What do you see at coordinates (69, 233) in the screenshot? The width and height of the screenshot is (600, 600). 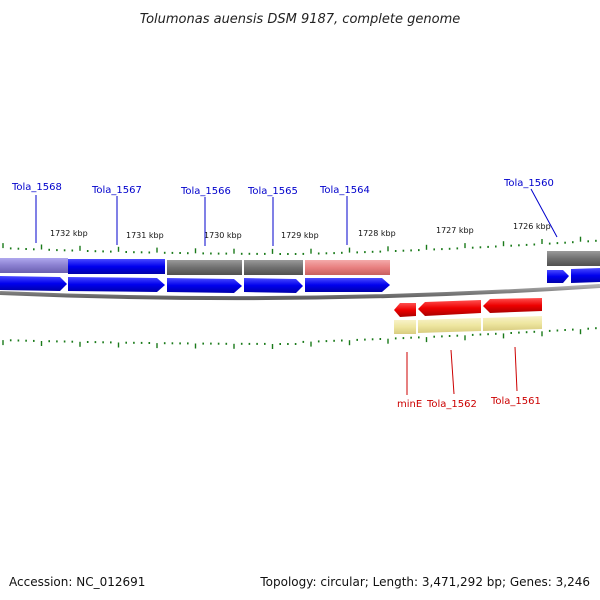 I see `kbp-label: 1732 kbp` at bounding box center [69, 233].